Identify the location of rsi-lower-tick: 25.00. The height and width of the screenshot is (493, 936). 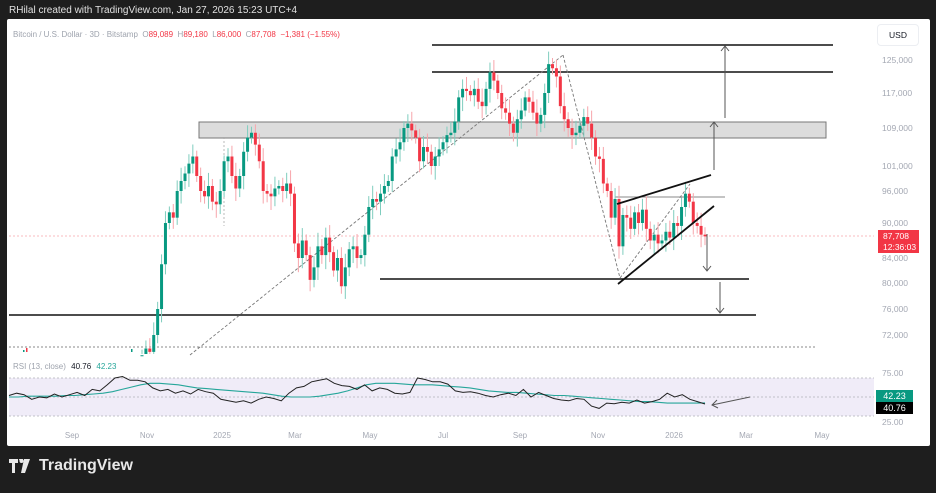
(893, 422).